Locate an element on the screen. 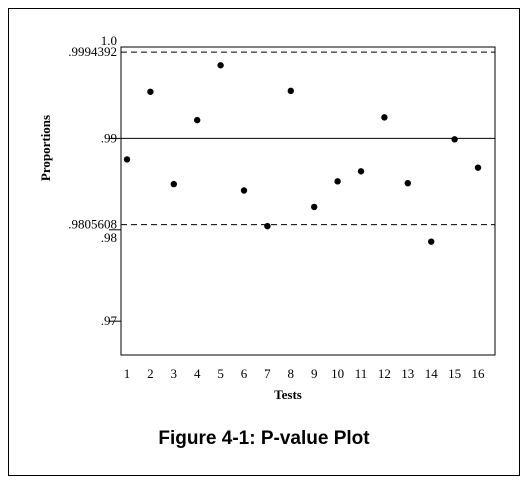  x-tick-label: 6 is located at coordinates (244, 373).